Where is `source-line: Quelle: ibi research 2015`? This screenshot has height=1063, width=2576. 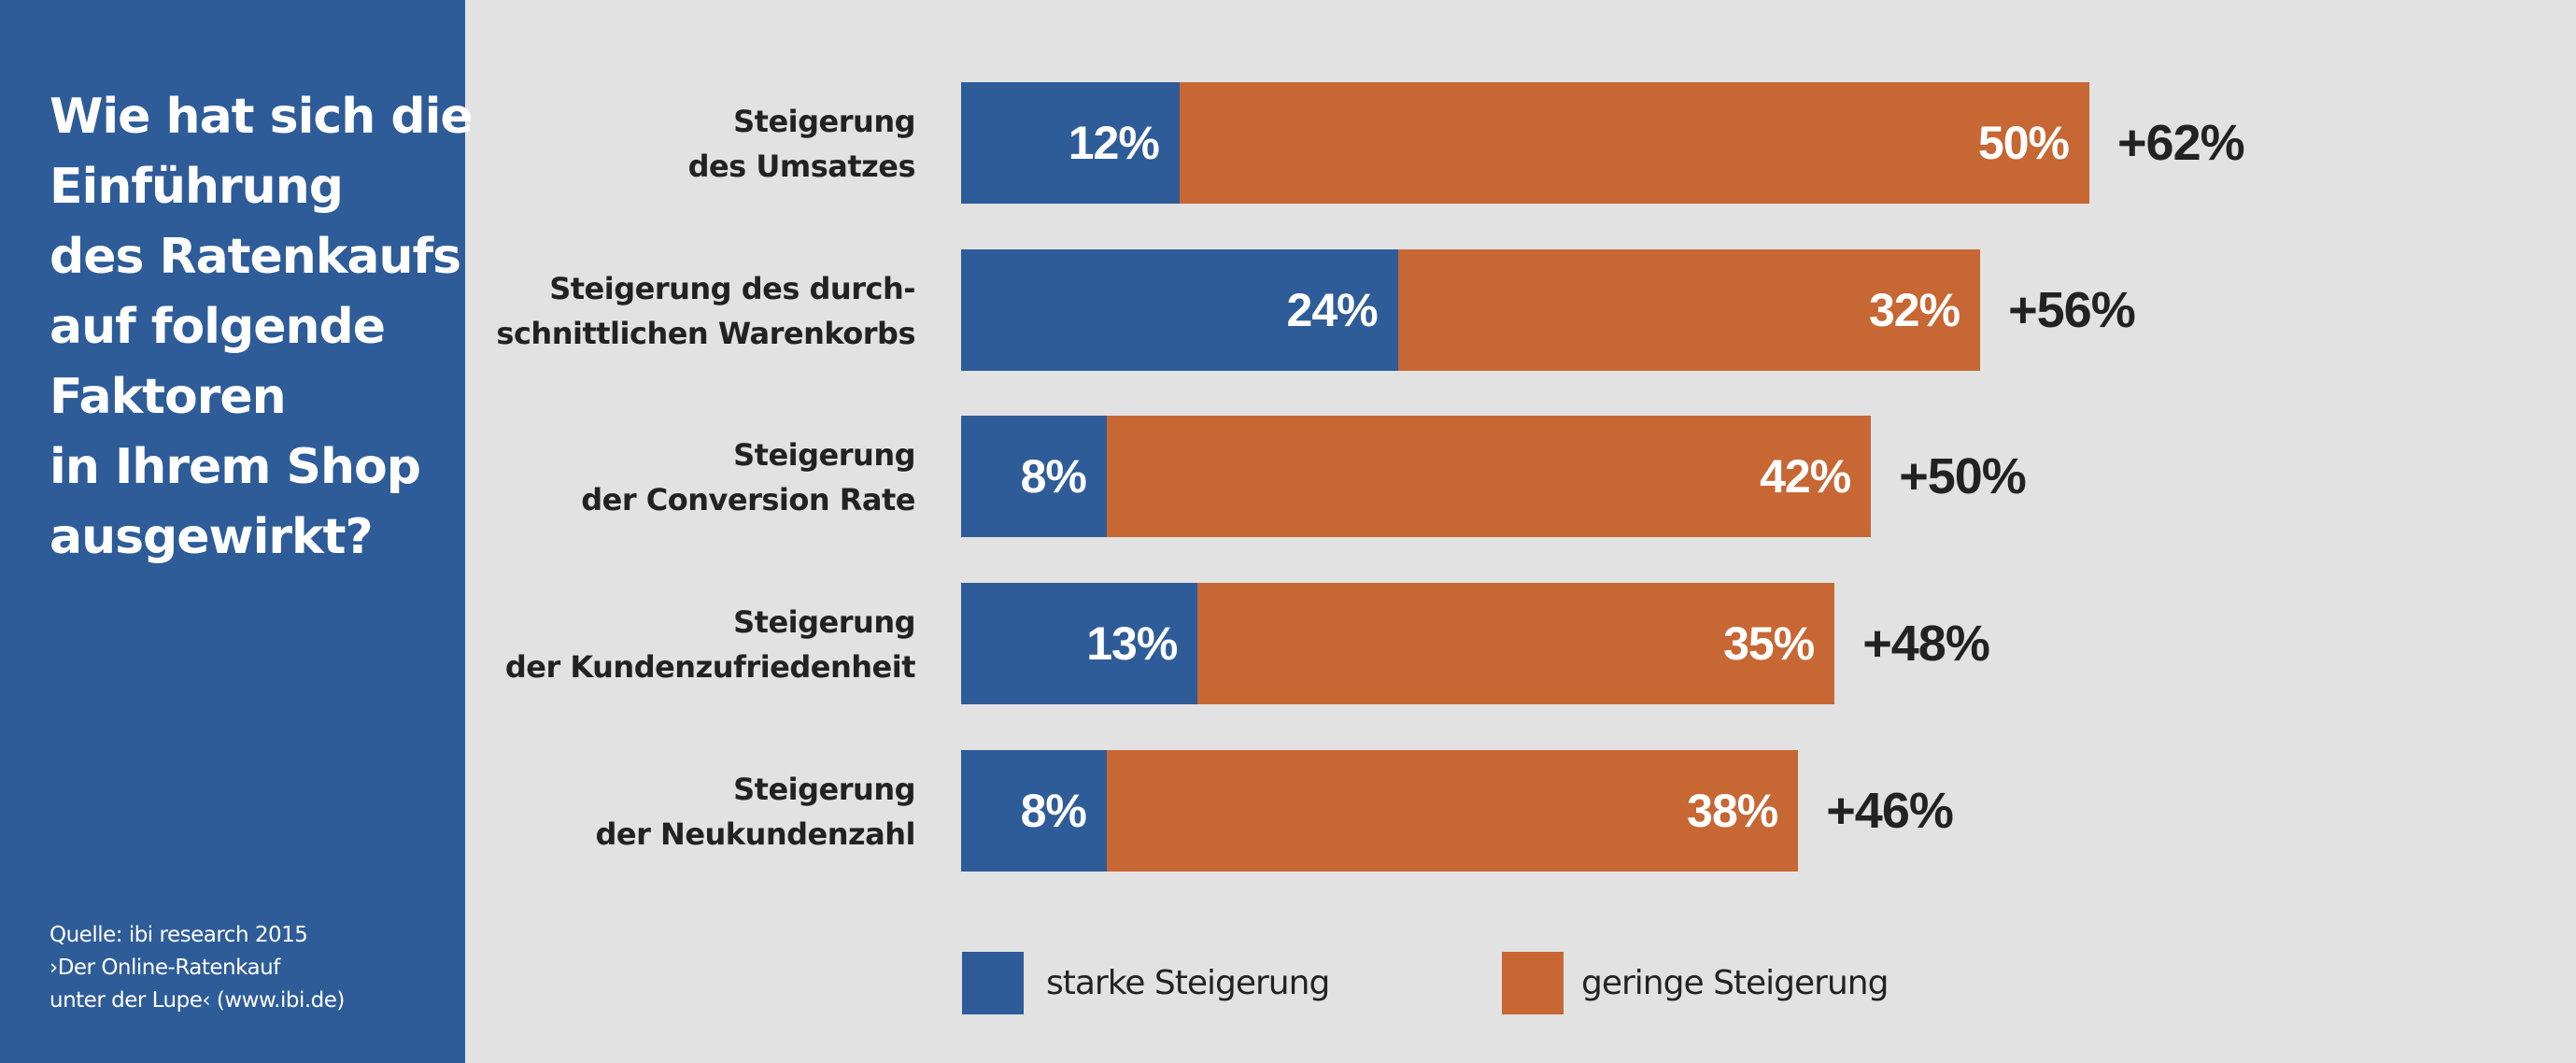 source-line: Quelle: ibi research 2015 is located at coordinates (179, 935).